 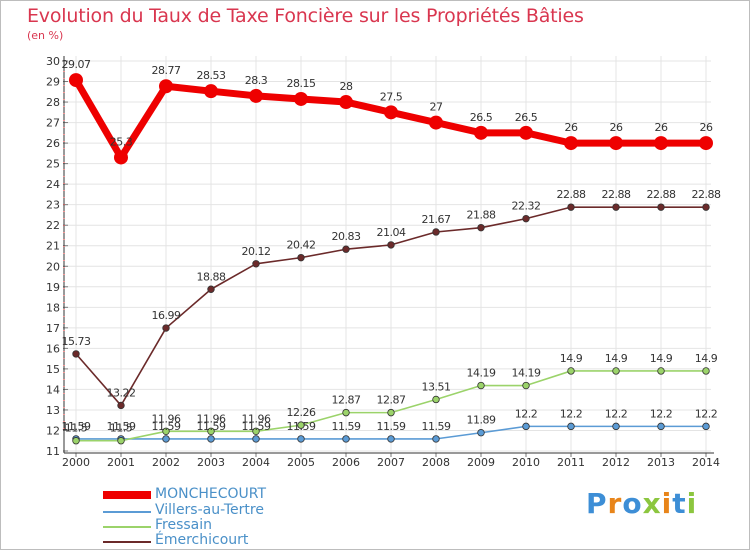 I want to click on y-tick-label: 23, so click(x=53, y=205).